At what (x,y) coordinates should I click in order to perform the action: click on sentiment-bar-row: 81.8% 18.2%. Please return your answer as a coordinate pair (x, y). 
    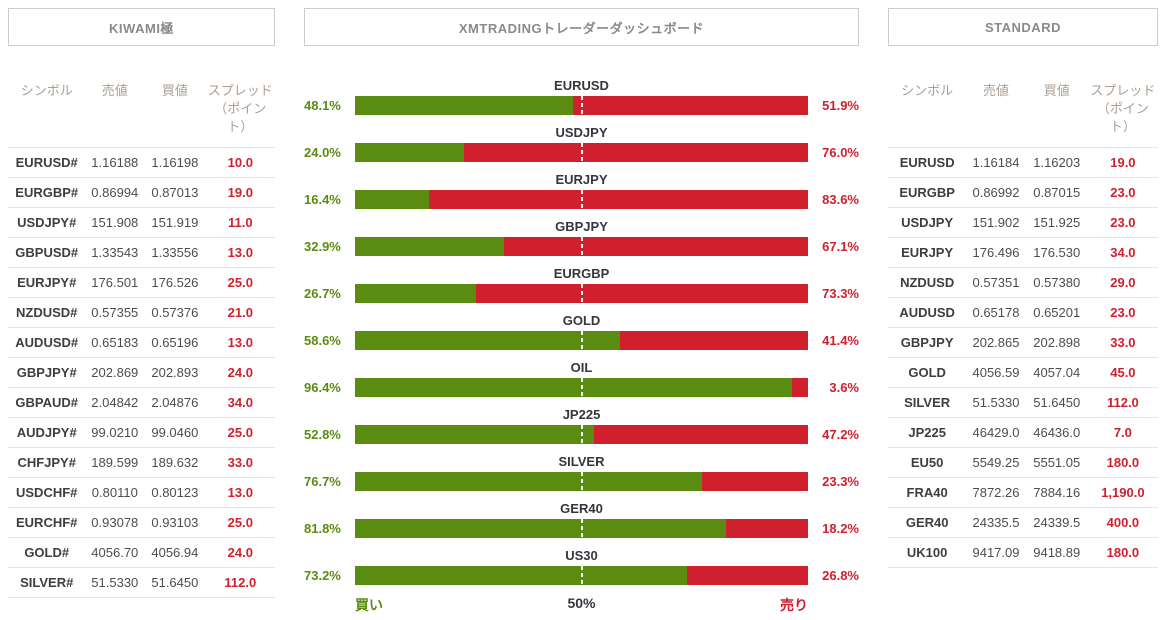
    Looking at the image, I should click on (581, 528).